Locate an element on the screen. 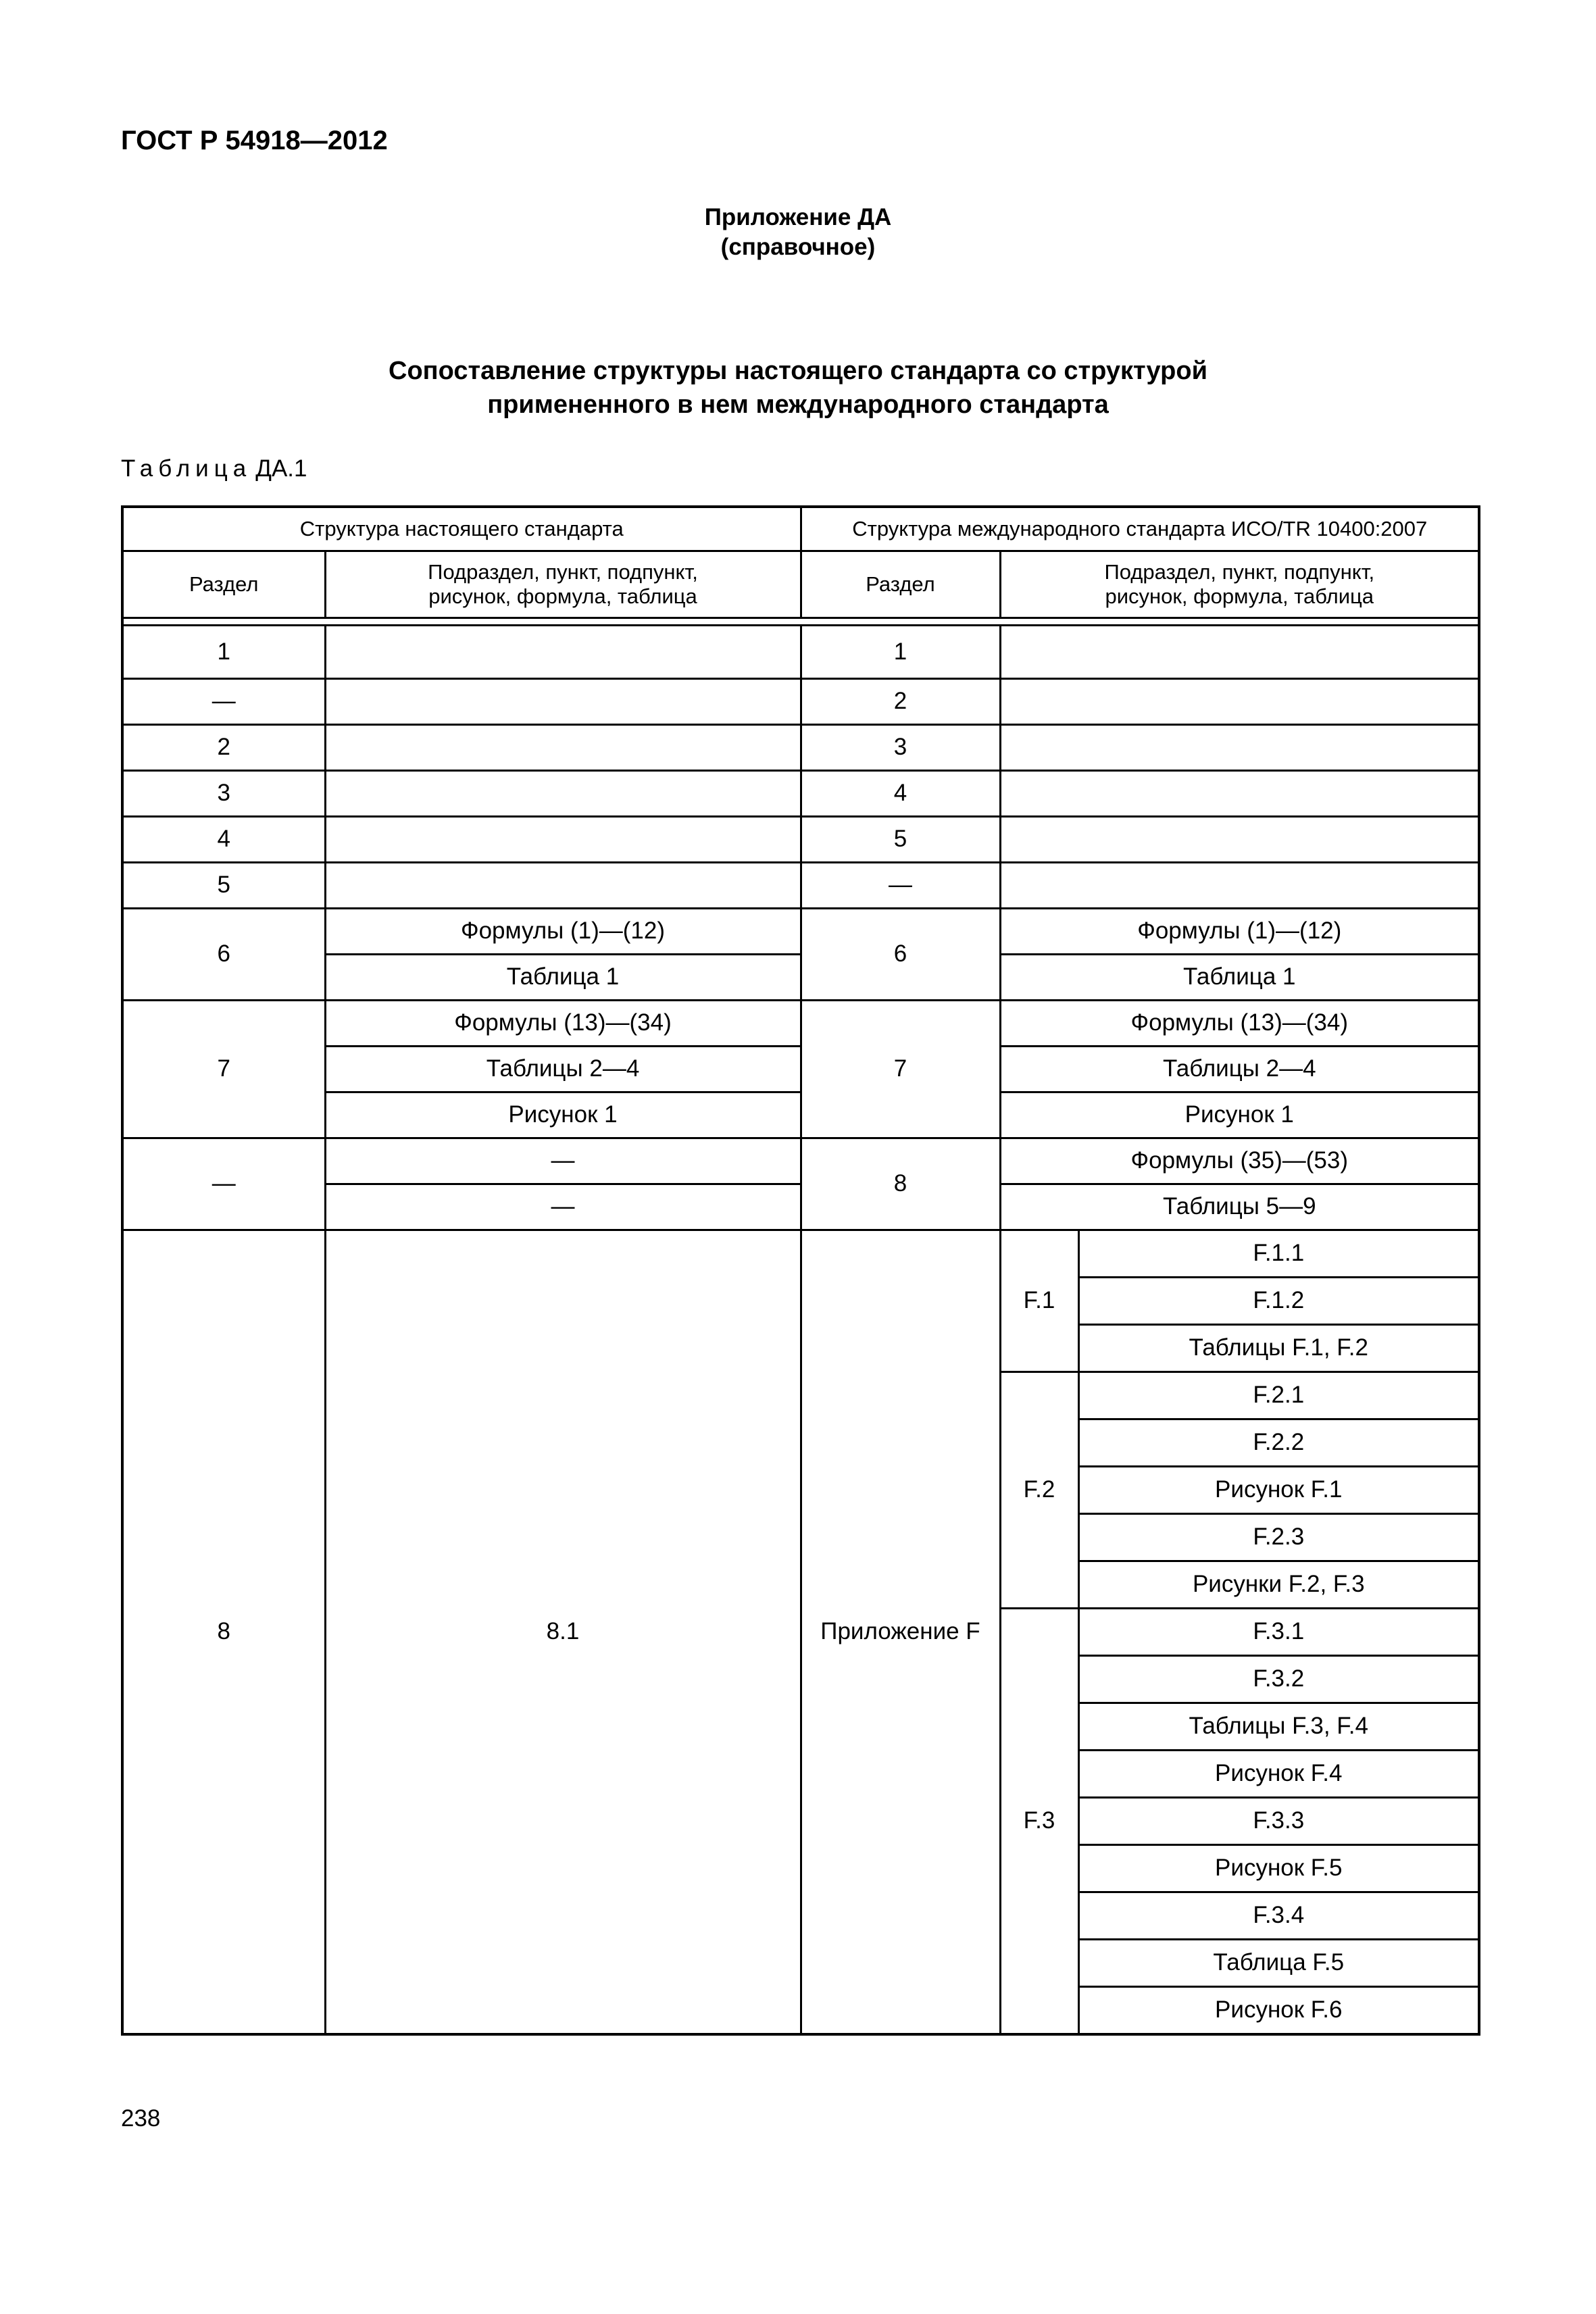 This screenshot has width=1596, height=2314. appendix-item-cell: Рисунок F.4 is located at coordinates (1278, 1774).